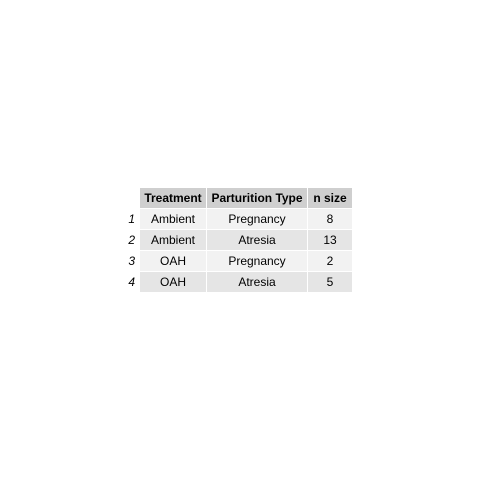  I want to click on column-header-n-size: n size, so click(330, 198).